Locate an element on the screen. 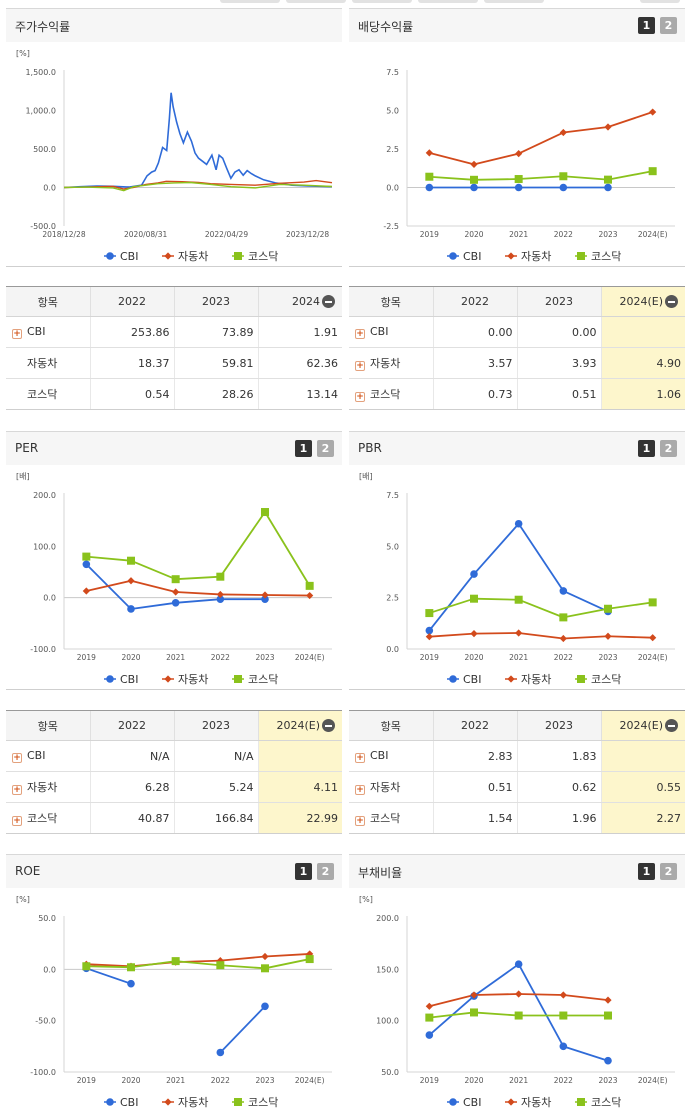 The width and height of the screenshot is (691, 1120). series-line-CBI is located at coordinates (496, 549).